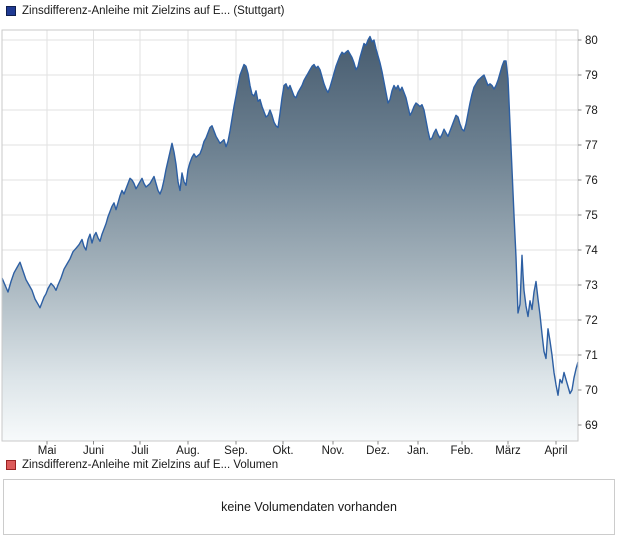  What do you see at coordinates (378, 451) in the screenshot?
I see `x-tick-label: Dez.` at bounding box center [378, 451].